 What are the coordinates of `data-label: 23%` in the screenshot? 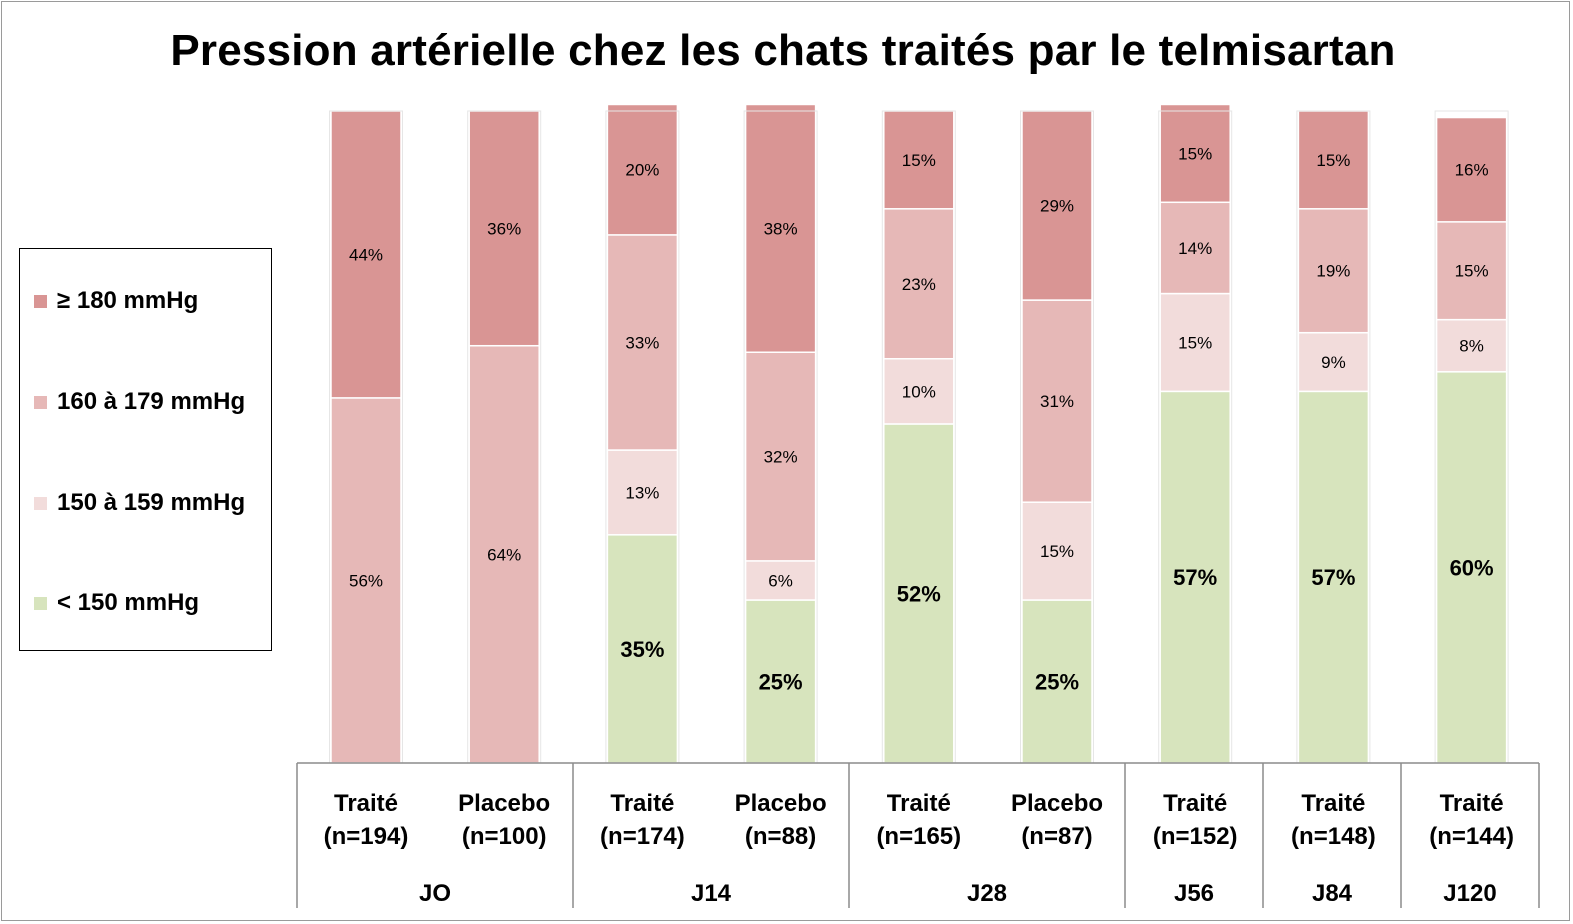 It's located at (919, 284).